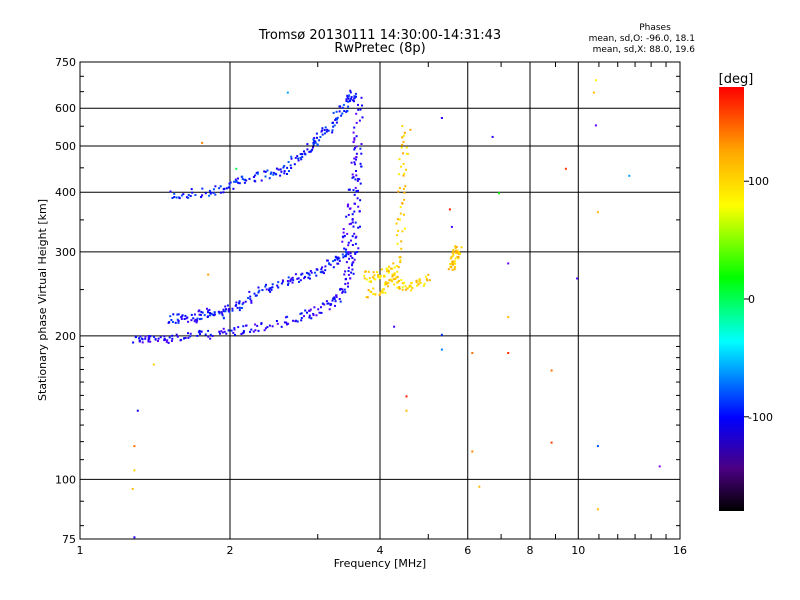 The height and width of the screenshot is (600, 800). Describe the element at coordinates (65, 479) in the screenshot. I see `y-tick-label: 100` at that location.